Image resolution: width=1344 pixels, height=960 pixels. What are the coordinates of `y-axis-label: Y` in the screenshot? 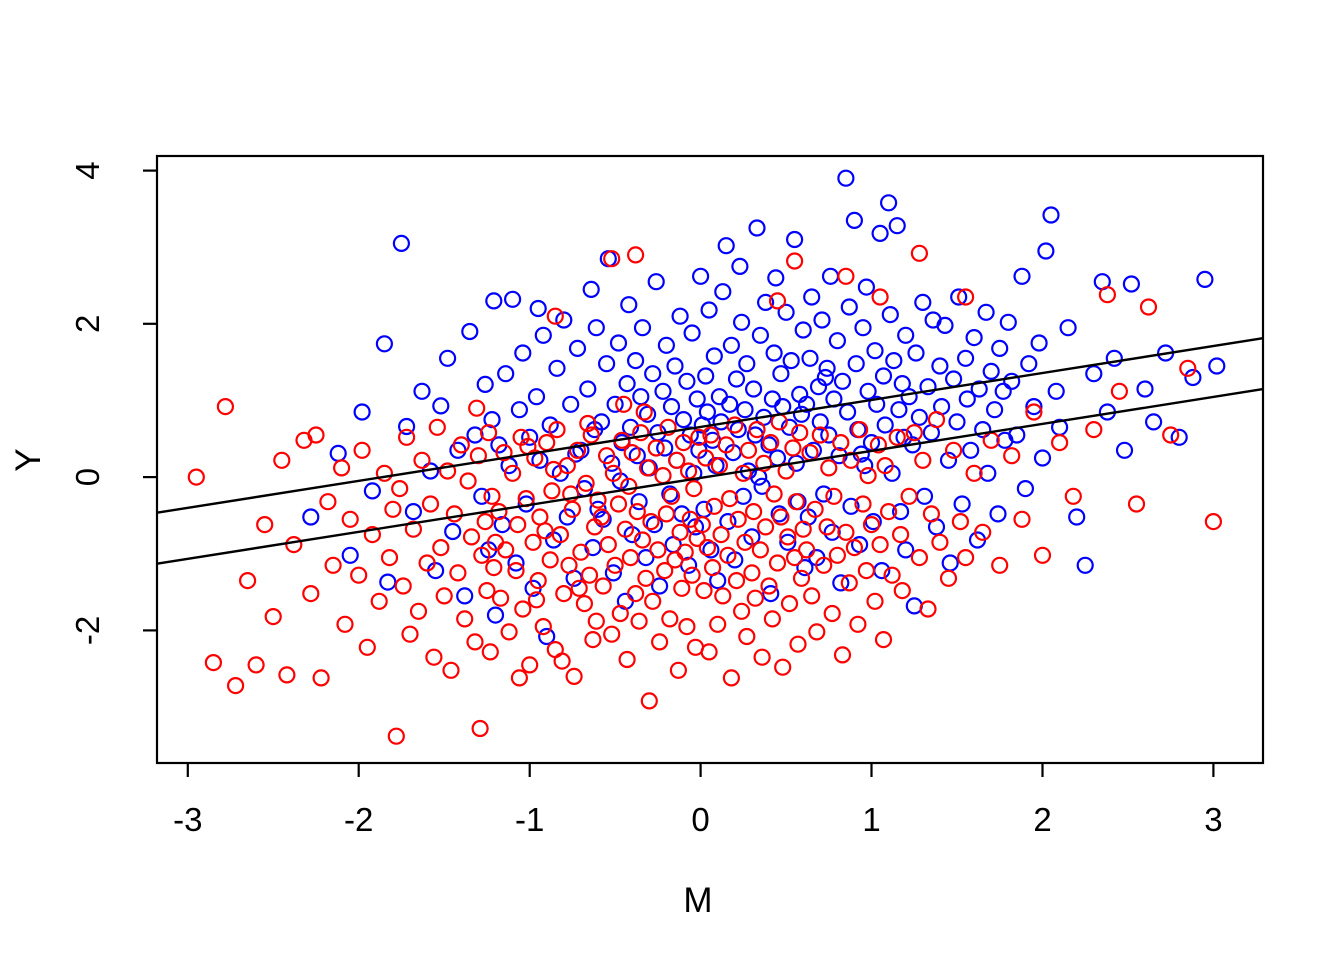 It's located at (28, 459).